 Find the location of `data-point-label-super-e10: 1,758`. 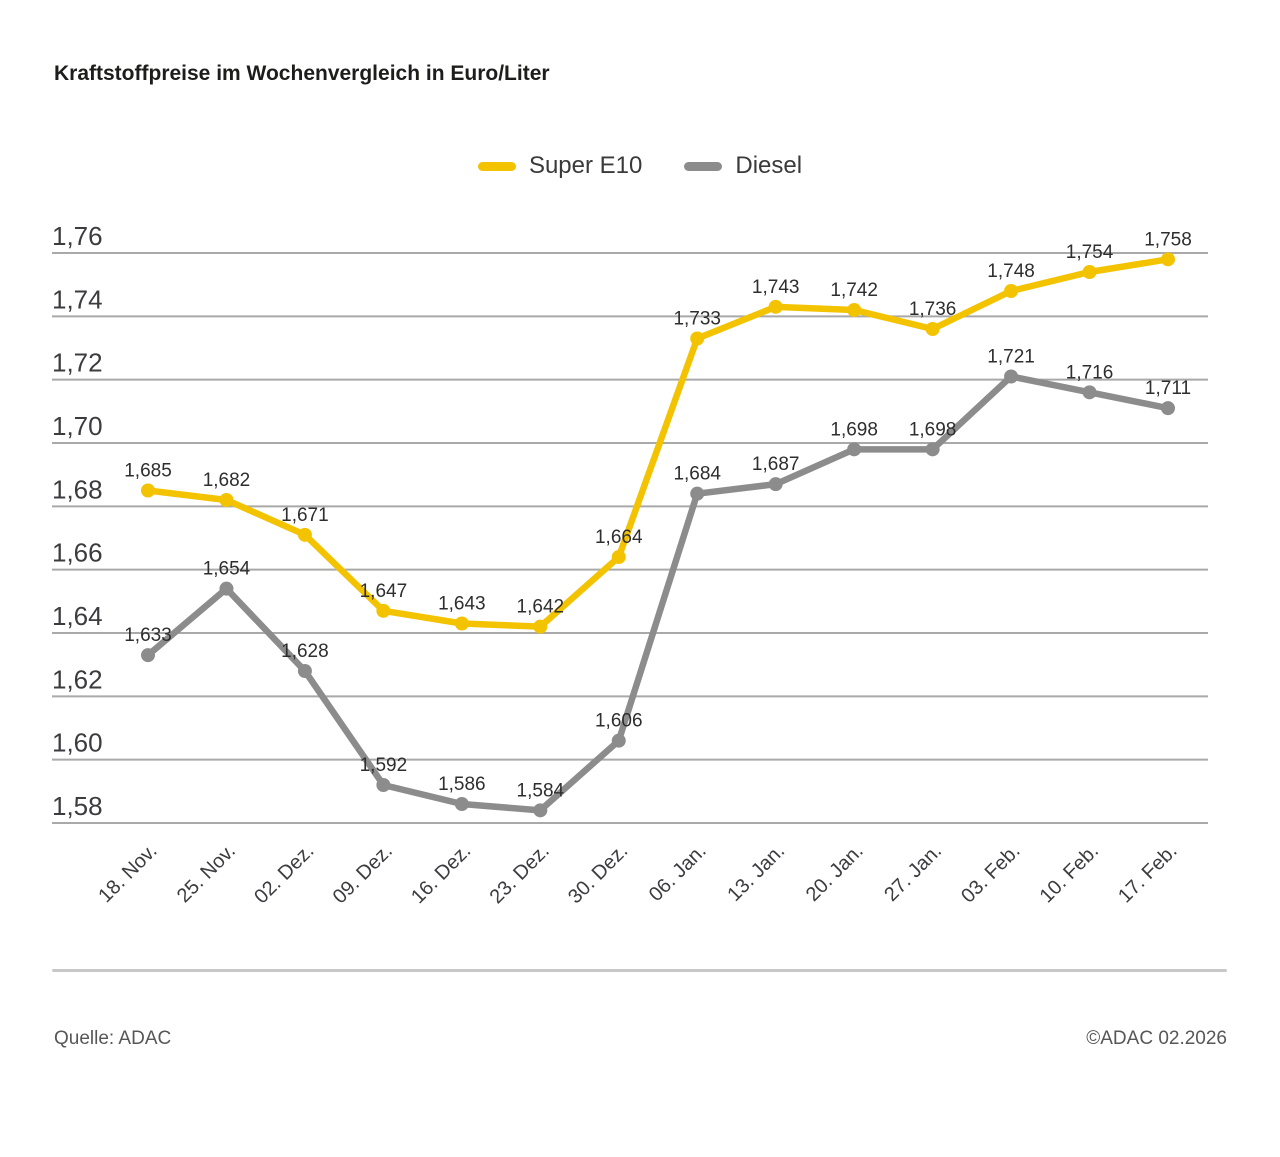

data-point-label-super-e10: 1,758 is located at coordinates (1168, 239).